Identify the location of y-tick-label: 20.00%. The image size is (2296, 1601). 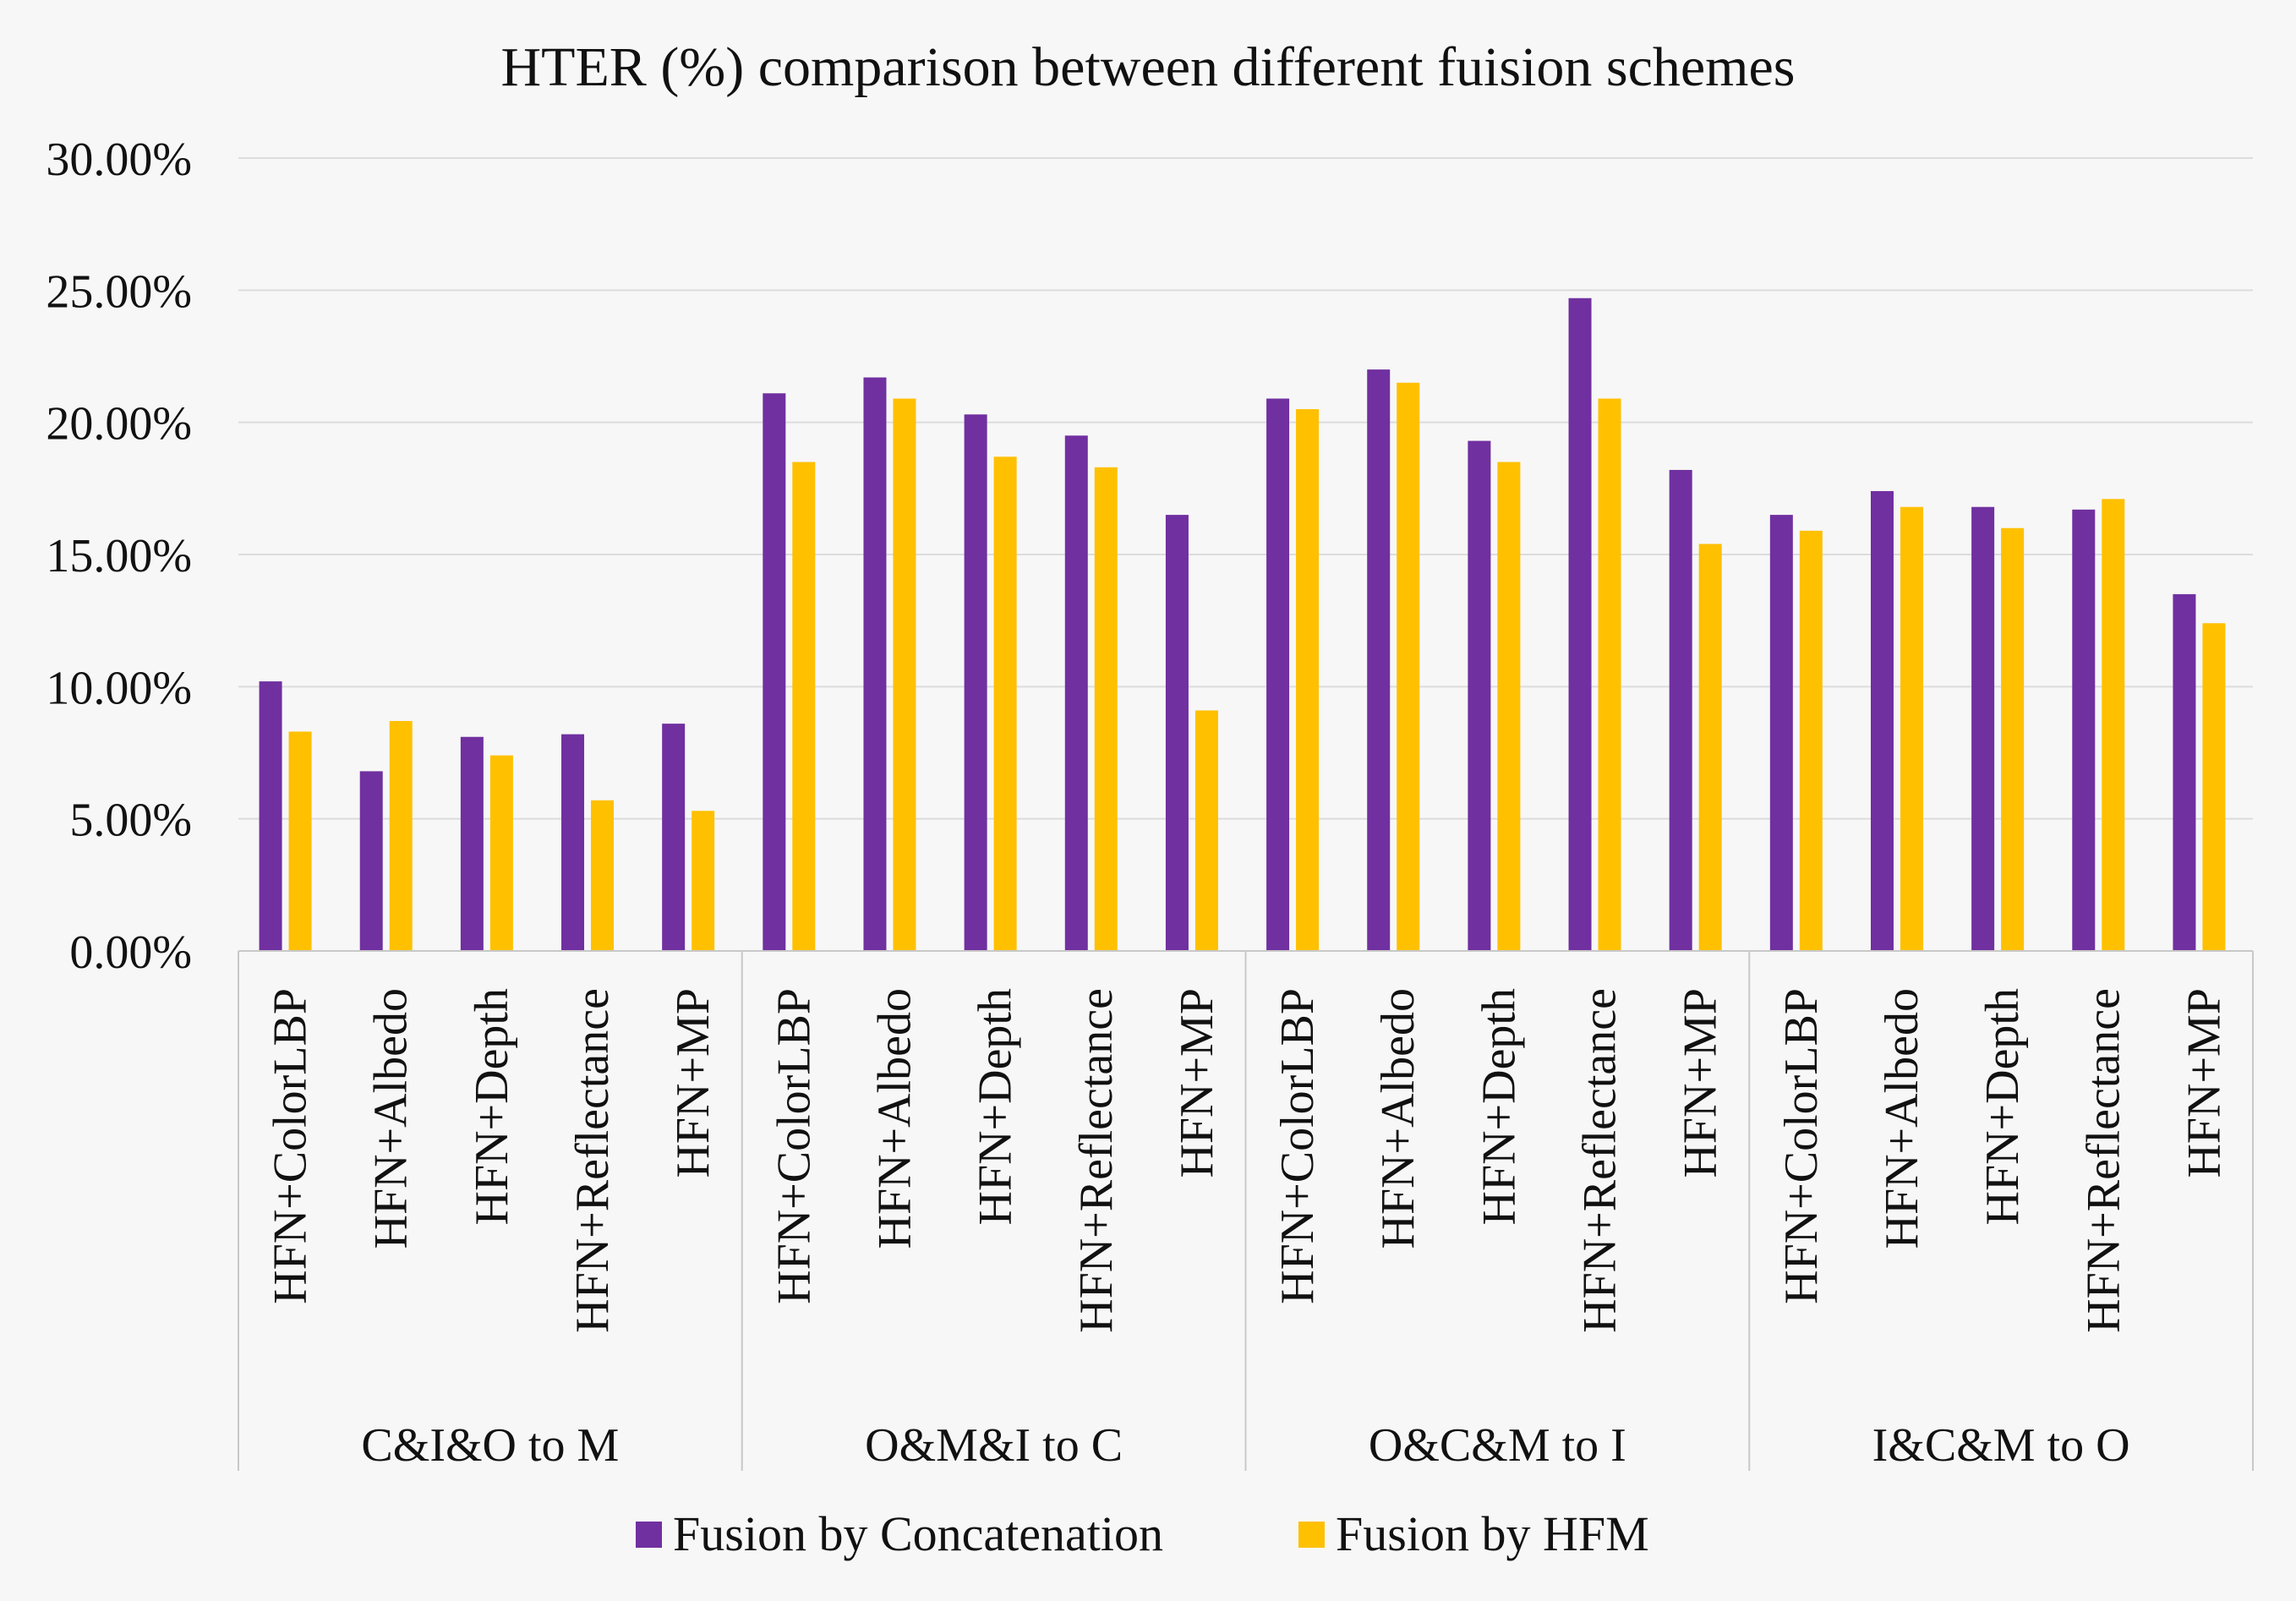
(119, 424).